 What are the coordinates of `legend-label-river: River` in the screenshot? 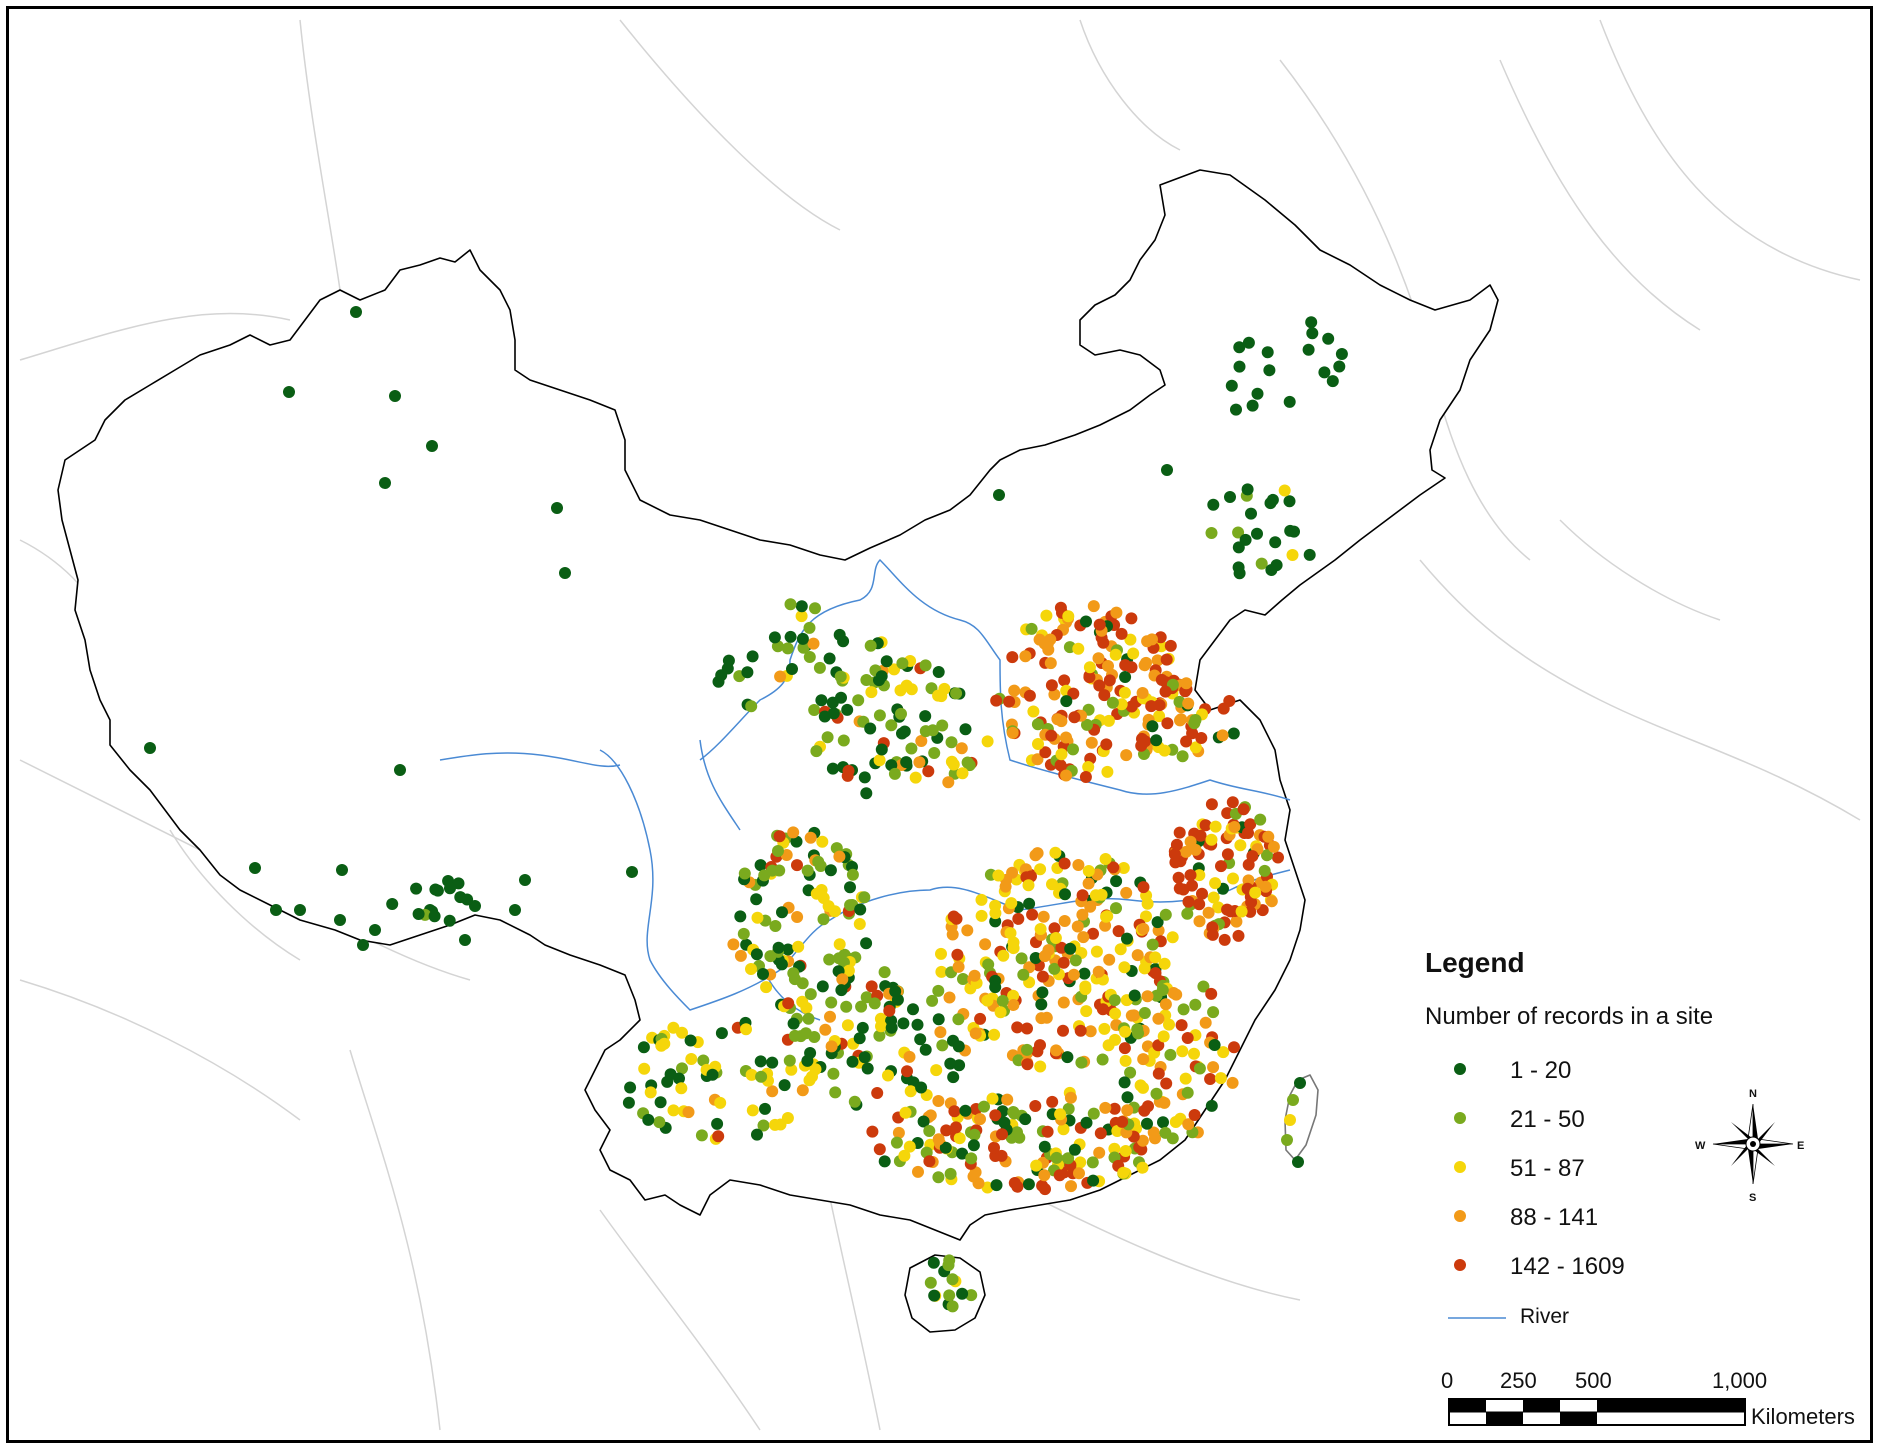 It's located at (1544, 1316).